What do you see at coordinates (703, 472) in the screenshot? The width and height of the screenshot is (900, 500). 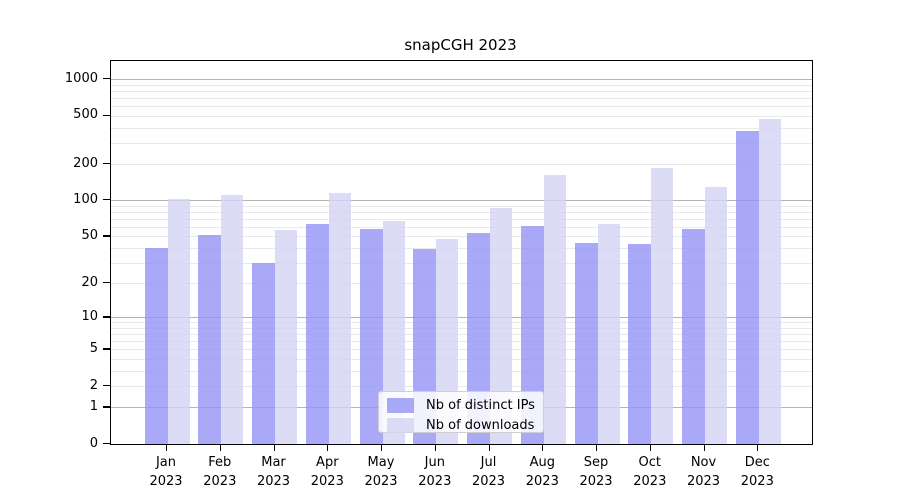 I see `x-axis-tick-label: Nov 2023` at bounding box center [703, 472].